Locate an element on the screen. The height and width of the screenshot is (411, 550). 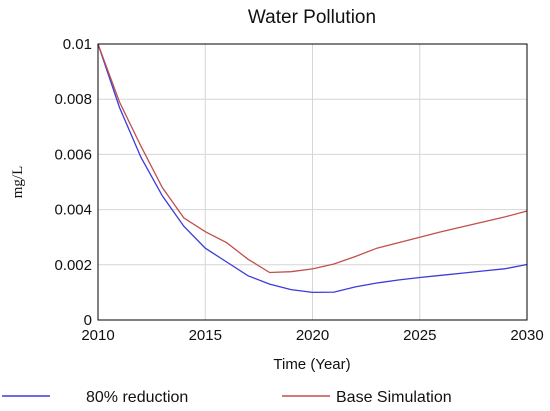
x-tick-label: 2015 is located at coordinates (205, 335).